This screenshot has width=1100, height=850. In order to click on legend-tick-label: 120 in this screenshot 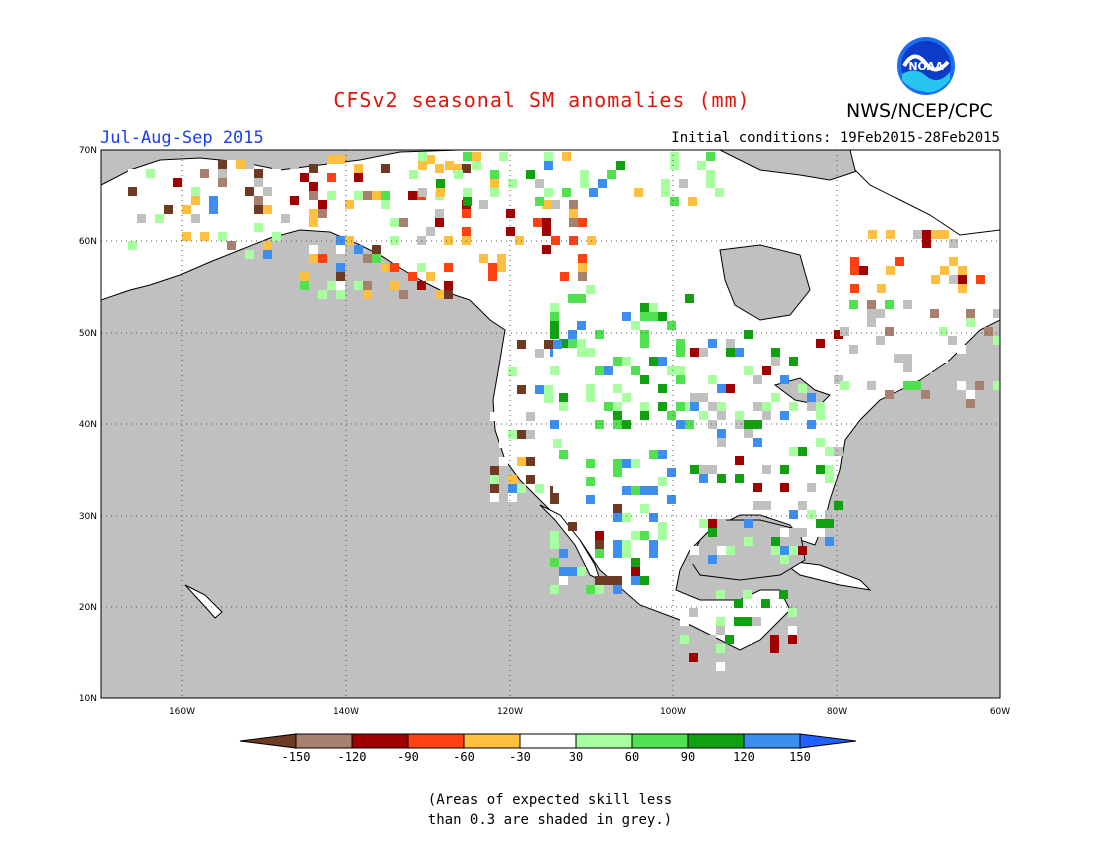, I will do `click(744, 757)`.